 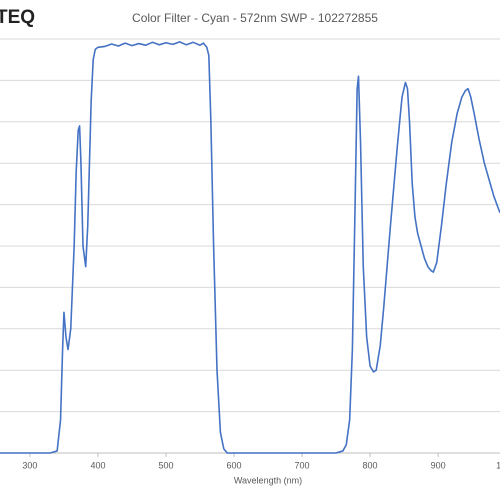 I want to click on x-tick-label: 900, so click(x=438, y=465).